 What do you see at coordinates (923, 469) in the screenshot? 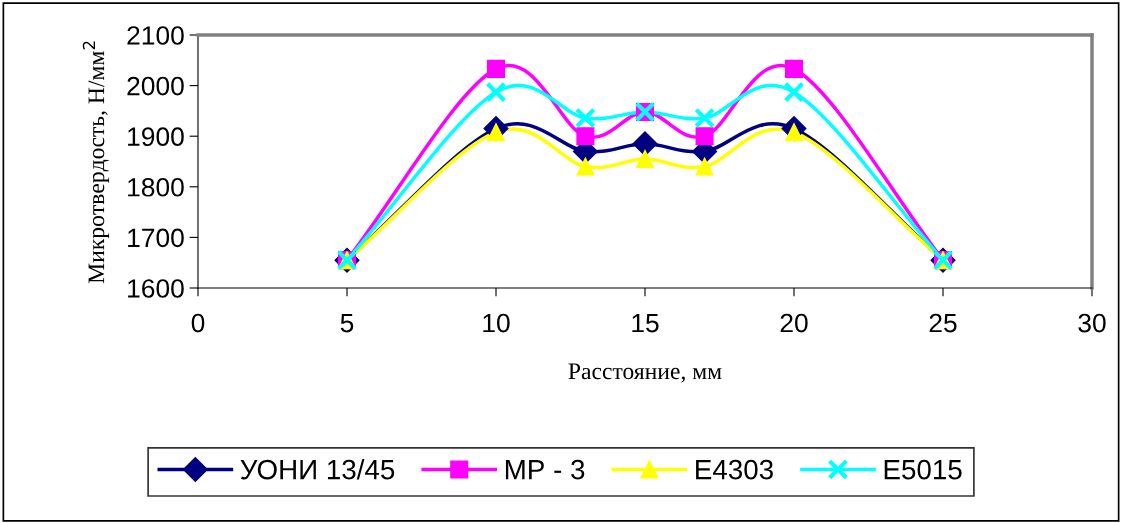
I see `legend-label: Е5015` at bounding box center [923, 469].